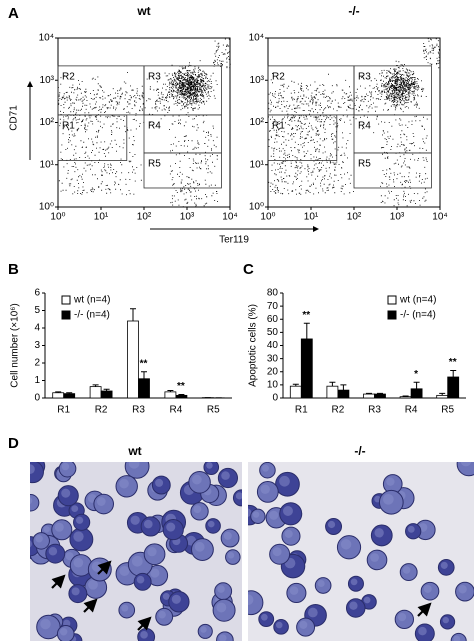  I want to click on image-title: -/-, so click(359, 451).